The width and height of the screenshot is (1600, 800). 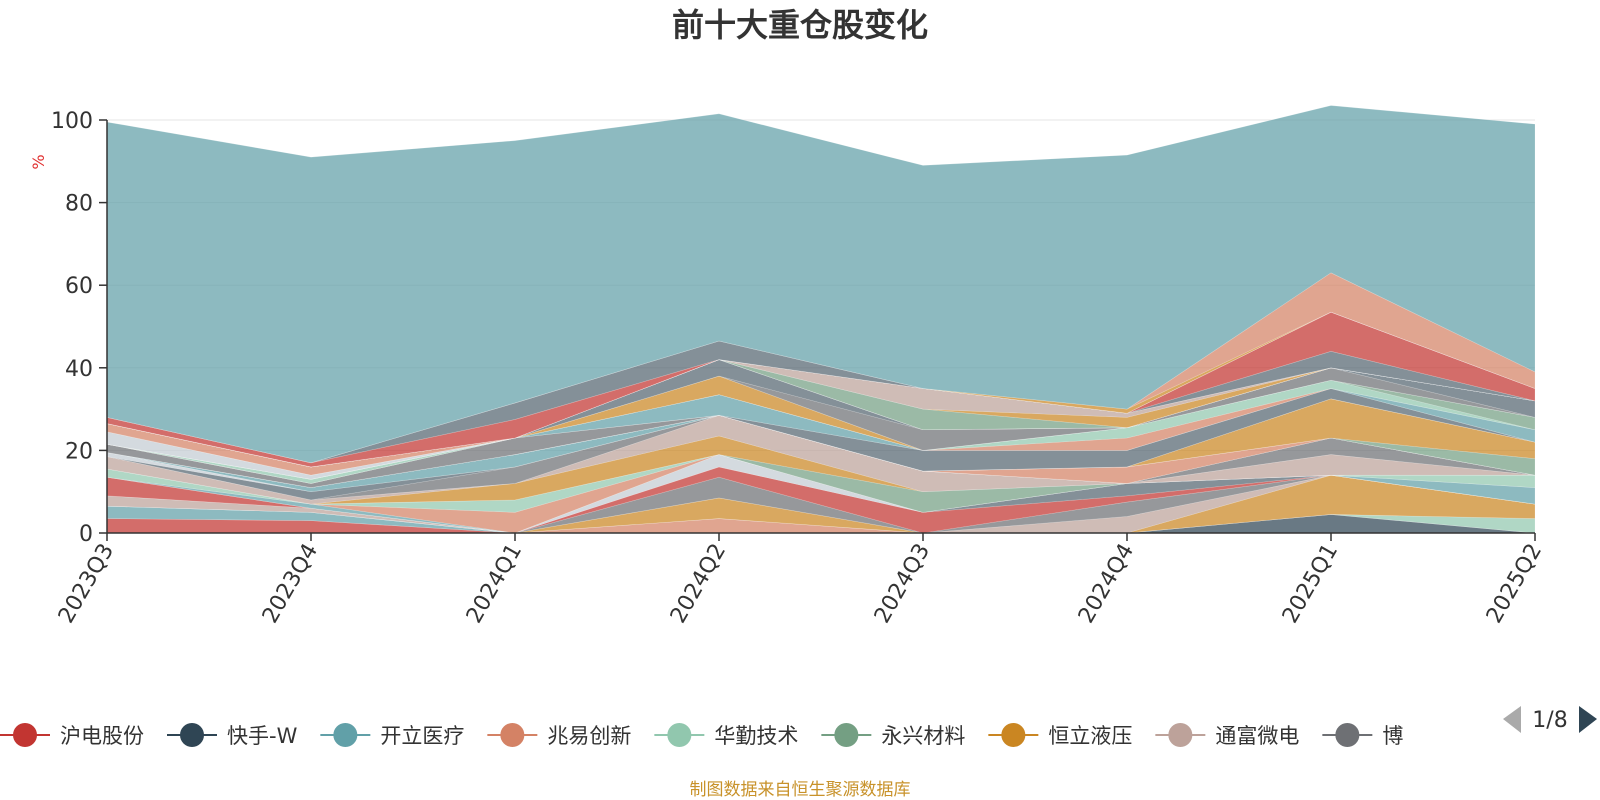 What do you see at coordinates (1362, 735) in the screenshot?
I see `legend-item: 博` at bounding box center [1362, 735].